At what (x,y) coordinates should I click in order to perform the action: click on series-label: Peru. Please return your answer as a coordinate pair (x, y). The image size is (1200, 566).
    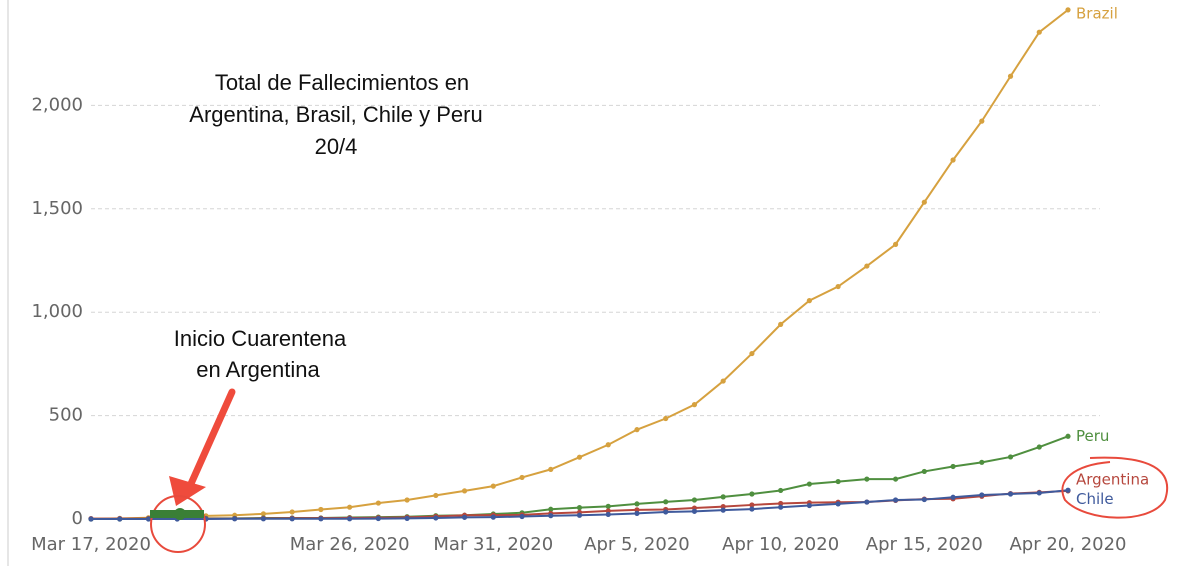
    Looking at the image, I should click on (1092, 436).